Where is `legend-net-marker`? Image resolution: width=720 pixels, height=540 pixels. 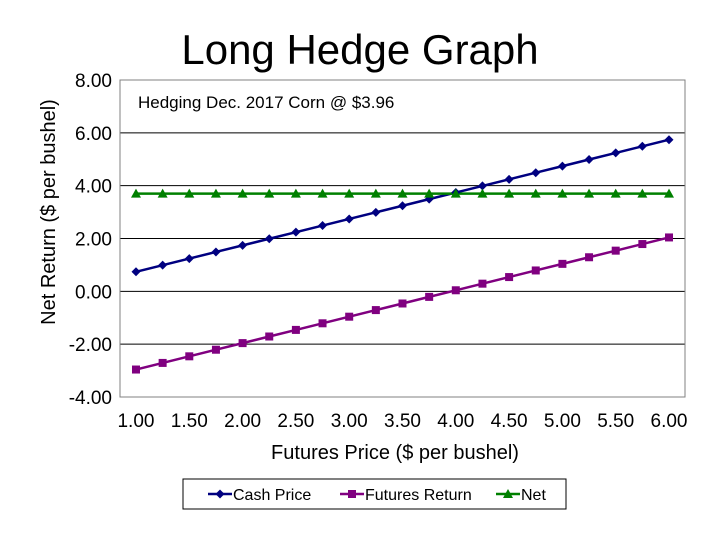
legend-net-marker is located at coordinates (508, 493).